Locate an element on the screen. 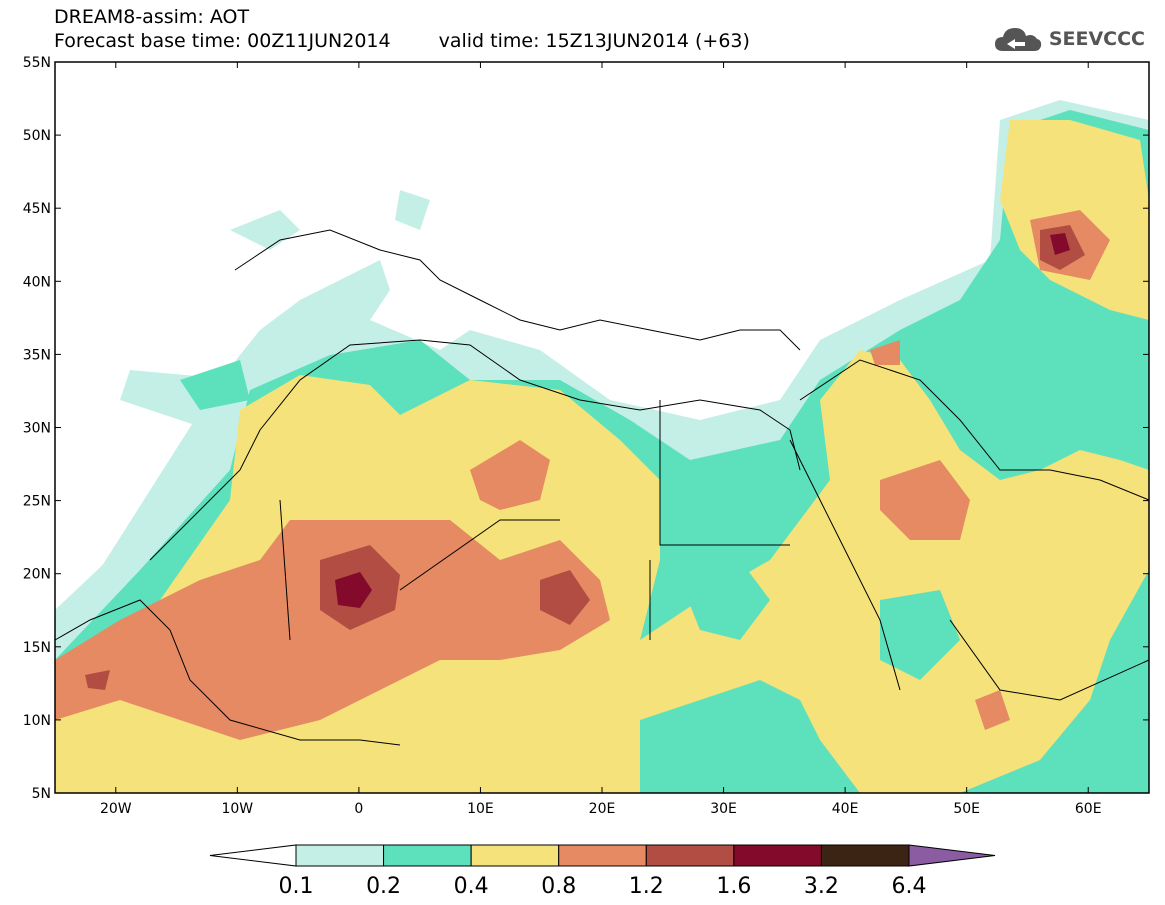 The image size is (1165, 905). colorbar-label: 0.4 is located at coordinates (471, 886).